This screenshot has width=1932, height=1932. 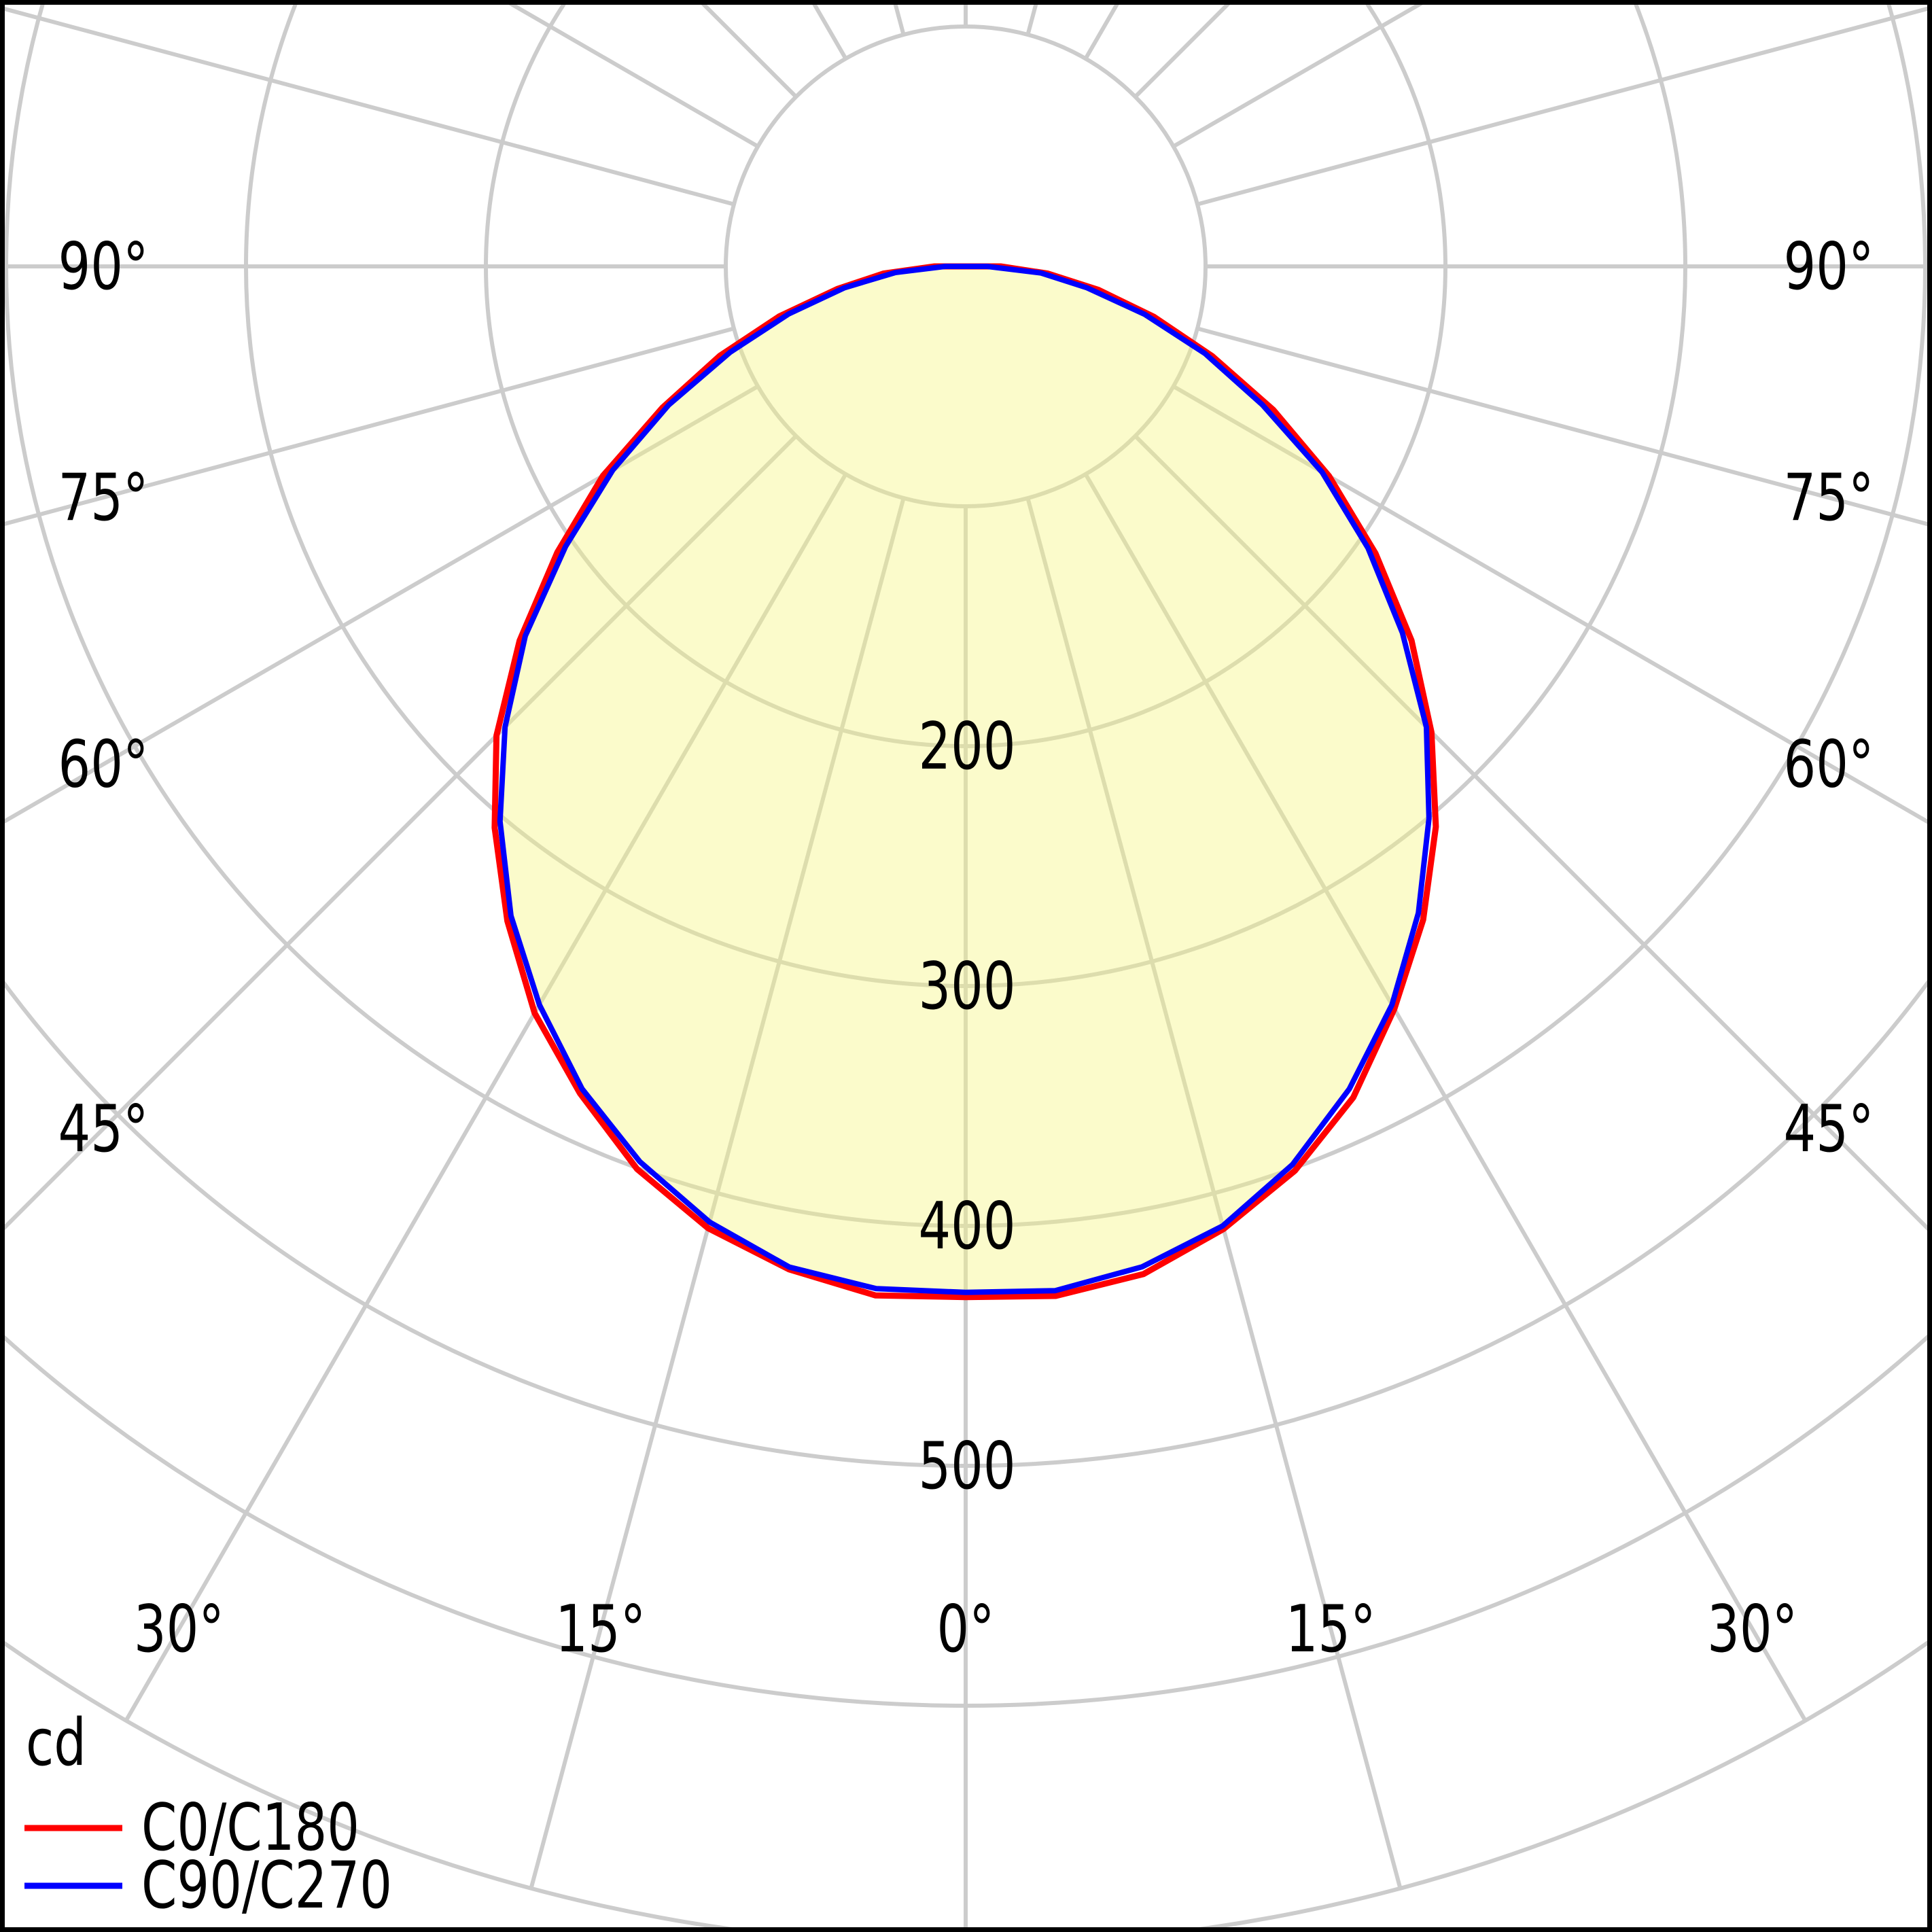 I want to click on radial-tick-label: 500, so click(x=967, y=1466).